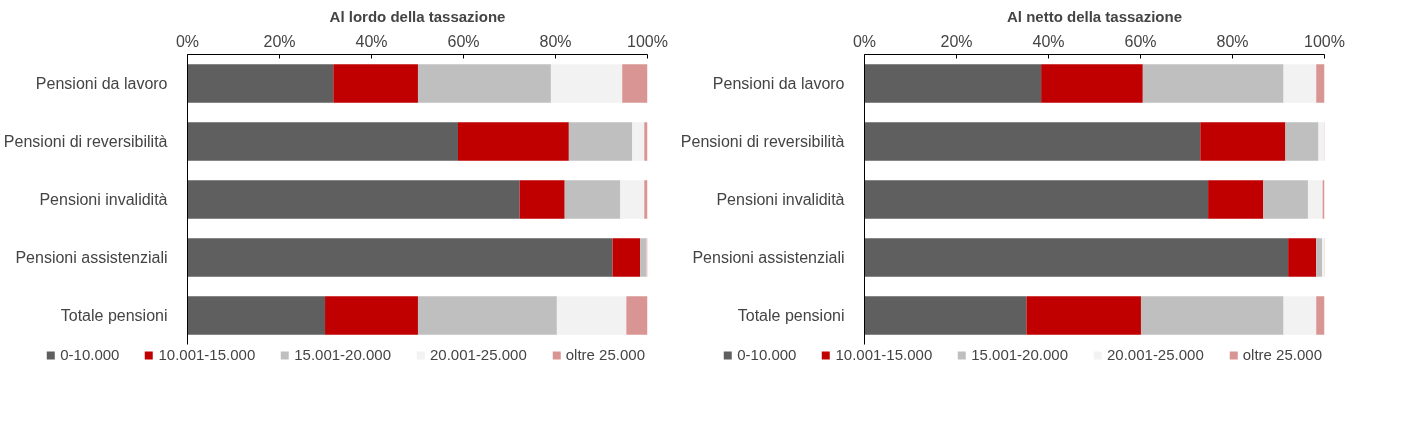 This screenshot has width=1417, height=446. Describe the element at coordinates (1094, 16) in the screenshot. I see `chart-title: Al netto della tassazione` at that location.